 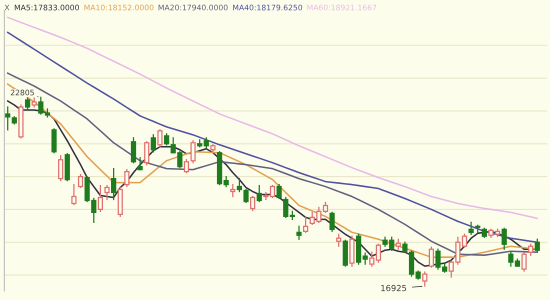 What do you see at coordinates (393, 288) in the screenshot?
I see `annotation: 16925` at bounding box center [393, 288].